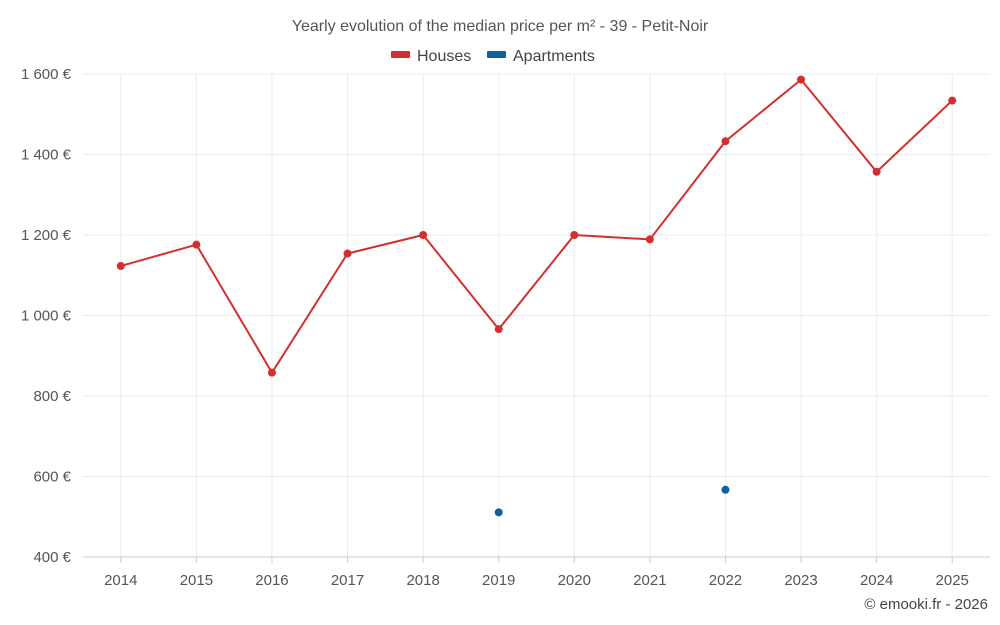 The width and height of the screenshot is (1000, 625). I want to click on y-tick-label: 1 400 €, so click(46, 155).